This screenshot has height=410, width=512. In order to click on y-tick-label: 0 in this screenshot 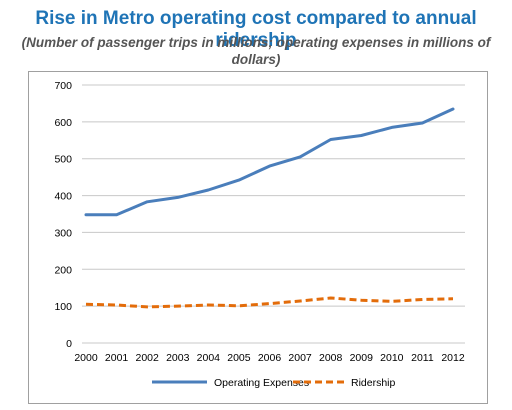, I will do `click(69, 344)`.